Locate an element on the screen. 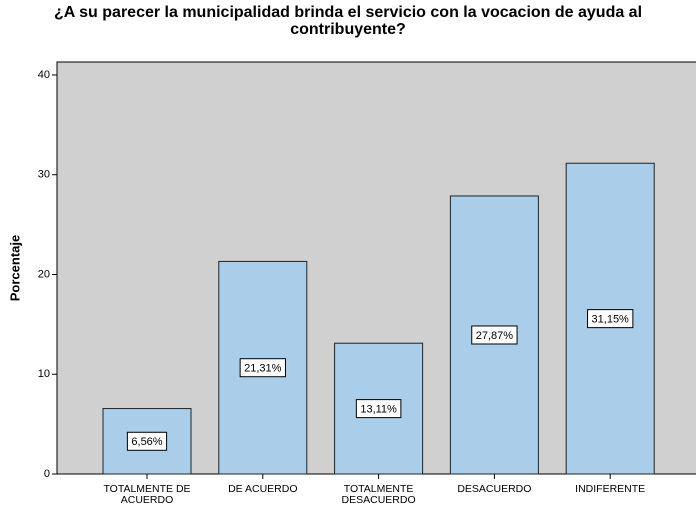  data-label: 6,56% is located at coordinates (146, 442).